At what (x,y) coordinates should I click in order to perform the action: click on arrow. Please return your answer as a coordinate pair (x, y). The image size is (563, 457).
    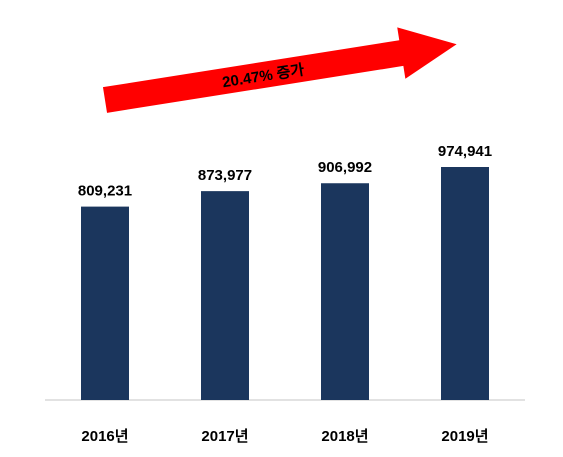
    Looking at the image, I should click on (279, 70).